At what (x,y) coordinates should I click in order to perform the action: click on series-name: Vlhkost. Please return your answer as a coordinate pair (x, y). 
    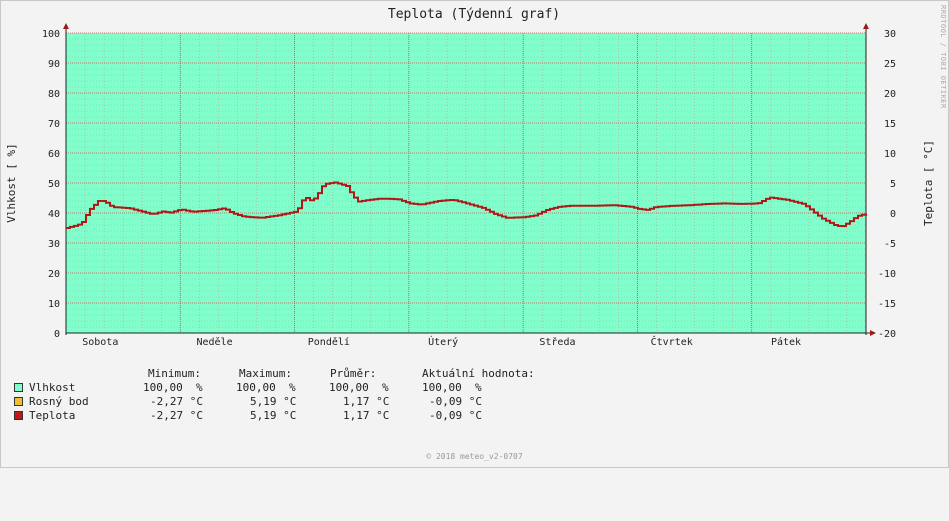
    Looking at the image, I should click on (52, 387).